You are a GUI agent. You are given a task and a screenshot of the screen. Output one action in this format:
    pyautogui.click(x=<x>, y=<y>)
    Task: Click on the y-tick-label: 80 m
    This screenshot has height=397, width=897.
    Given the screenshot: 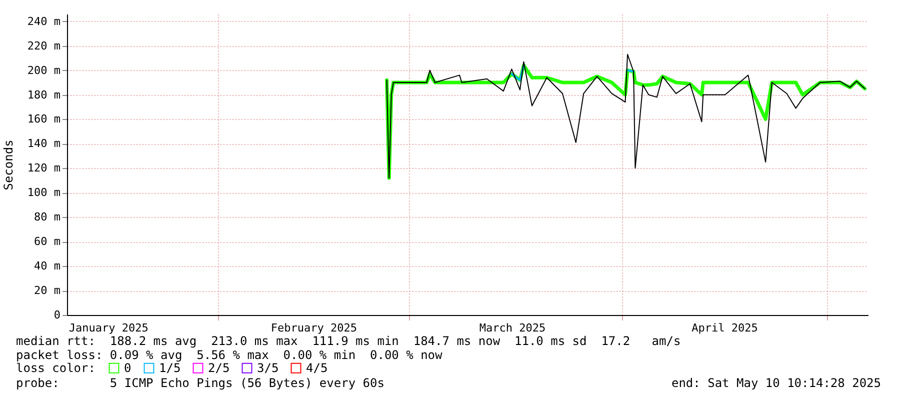 What is the action you would take?
    pyautogui.click(x=47, y=217)
    